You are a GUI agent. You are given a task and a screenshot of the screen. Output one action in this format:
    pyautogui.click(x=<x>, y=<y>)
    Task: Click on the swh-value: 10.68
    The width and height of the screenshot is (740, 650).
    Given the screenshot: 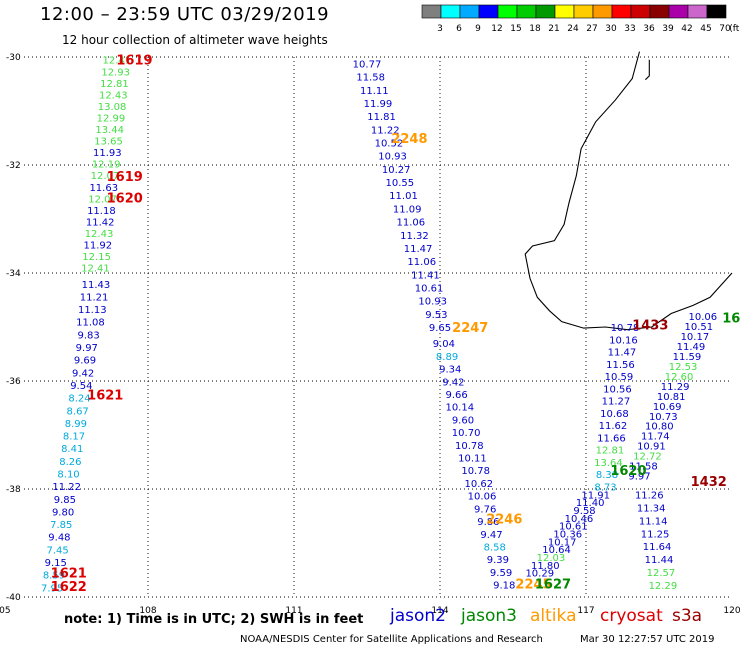 What is the action you would take?
    pyautogui.click(x=614, y=414)
    